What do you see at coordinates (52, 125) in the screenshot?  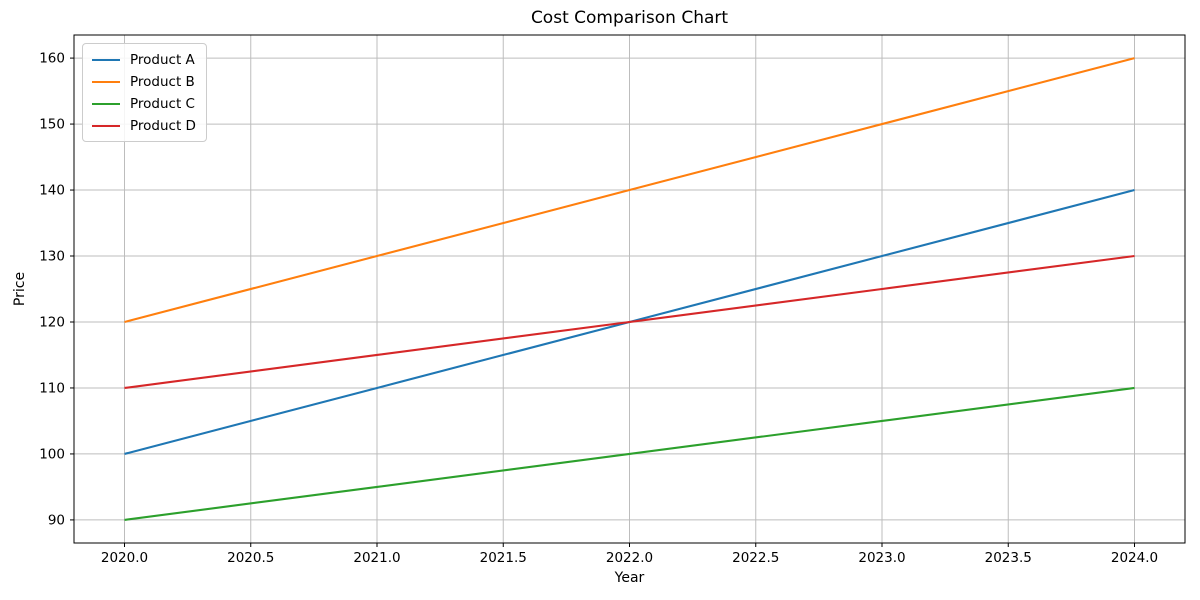 I see `y-tick-label: 150` at bounding box center [52, 125].